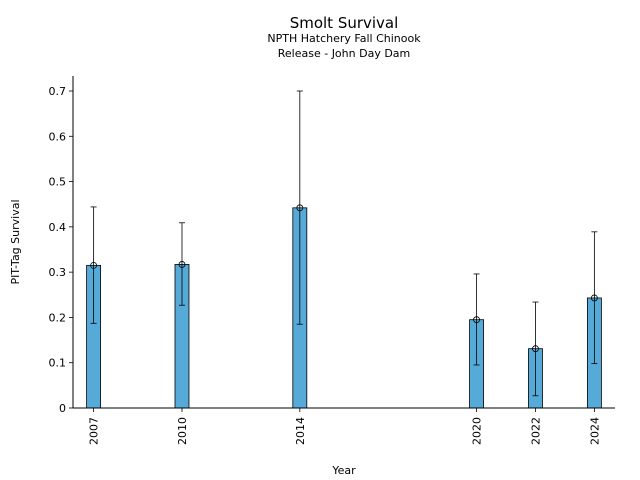 The height and width of the screenshot is (480, 640). I want to click on x-axis-label: Year, so click(343, 470).